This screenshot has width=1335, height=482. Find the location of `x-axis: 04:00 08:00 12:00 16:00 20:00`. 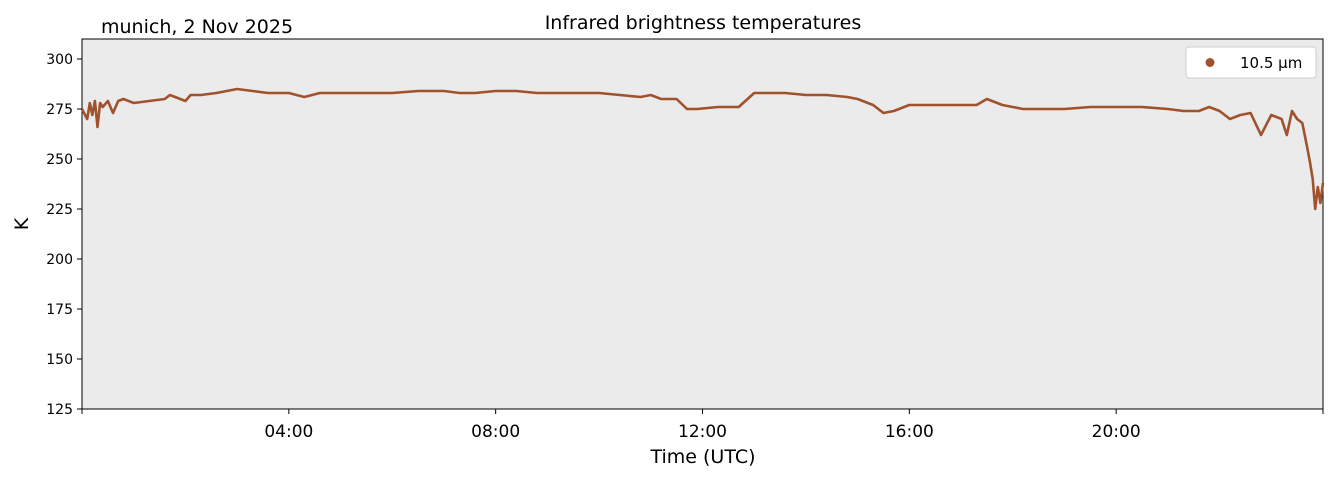

x-axis: 04:00 08:00 12:00 16:00 20:00 is located at coordinates (702, 425).